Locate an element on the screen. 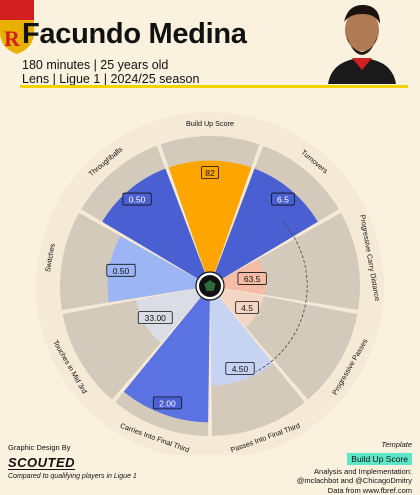 The height and width of the screenshot is (495, 420). value-box-progressive-passes is located at coordinates (247, 307).